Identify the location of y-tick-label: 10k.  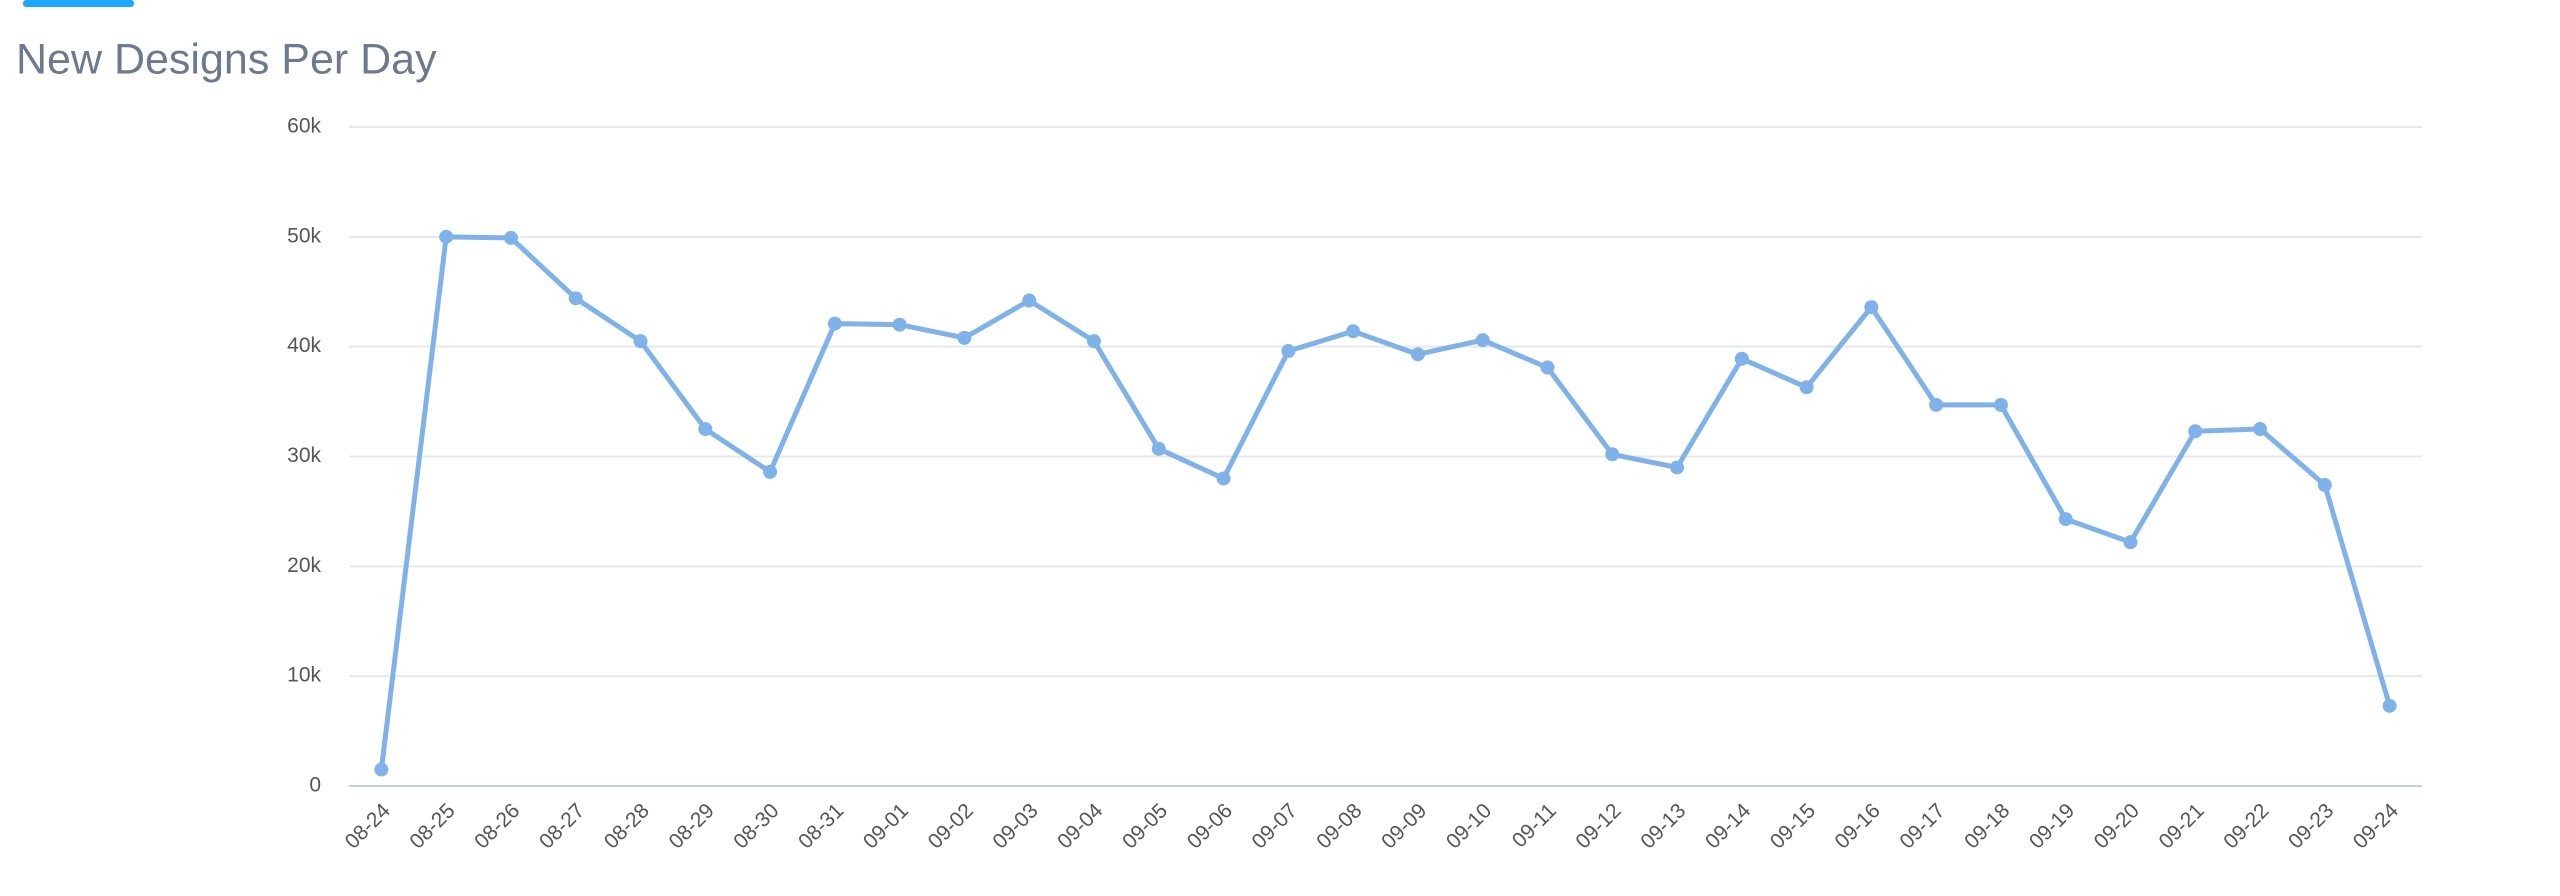
(304, 675).